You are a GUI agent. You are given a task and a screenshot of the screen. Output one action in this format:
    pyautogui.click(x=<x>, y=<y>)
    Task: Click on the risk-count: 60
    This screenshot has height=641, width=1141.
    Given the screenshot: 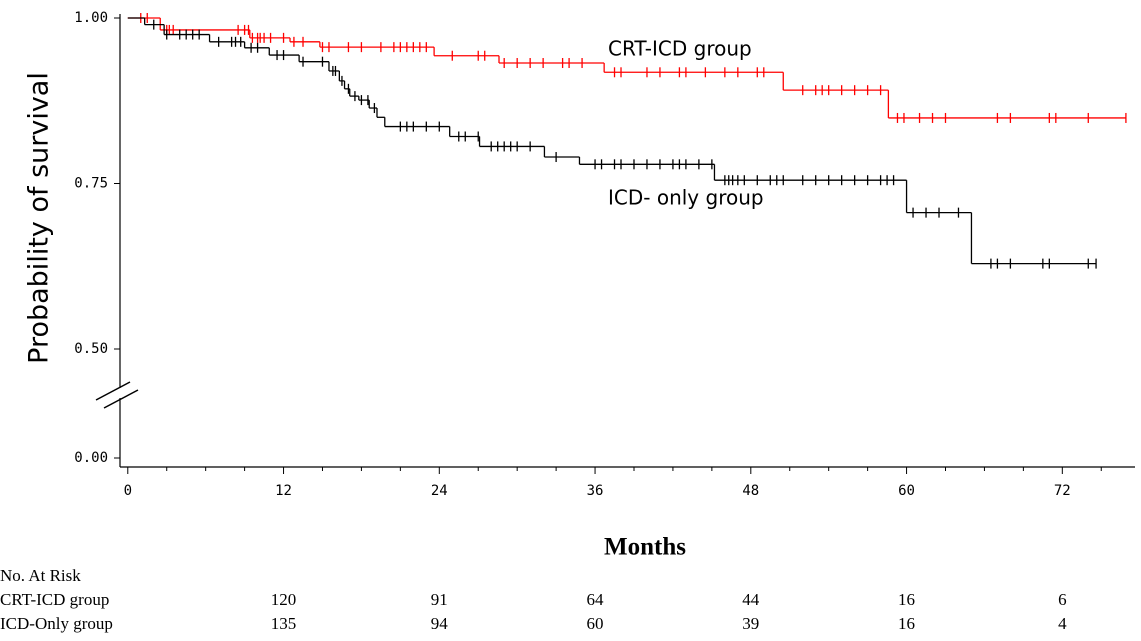 What is the action you would take?
    pyautogui.click(x=595, y=623)
    